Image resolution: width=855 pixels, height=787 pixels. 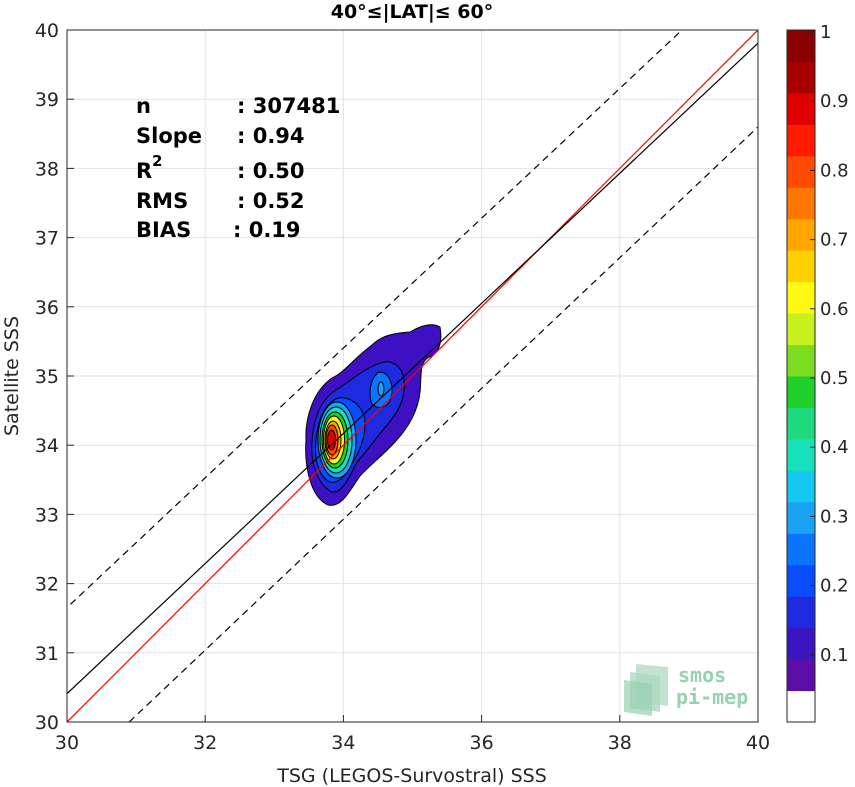 I want to click on contour-level-0.25, so click(x=381, y=389).